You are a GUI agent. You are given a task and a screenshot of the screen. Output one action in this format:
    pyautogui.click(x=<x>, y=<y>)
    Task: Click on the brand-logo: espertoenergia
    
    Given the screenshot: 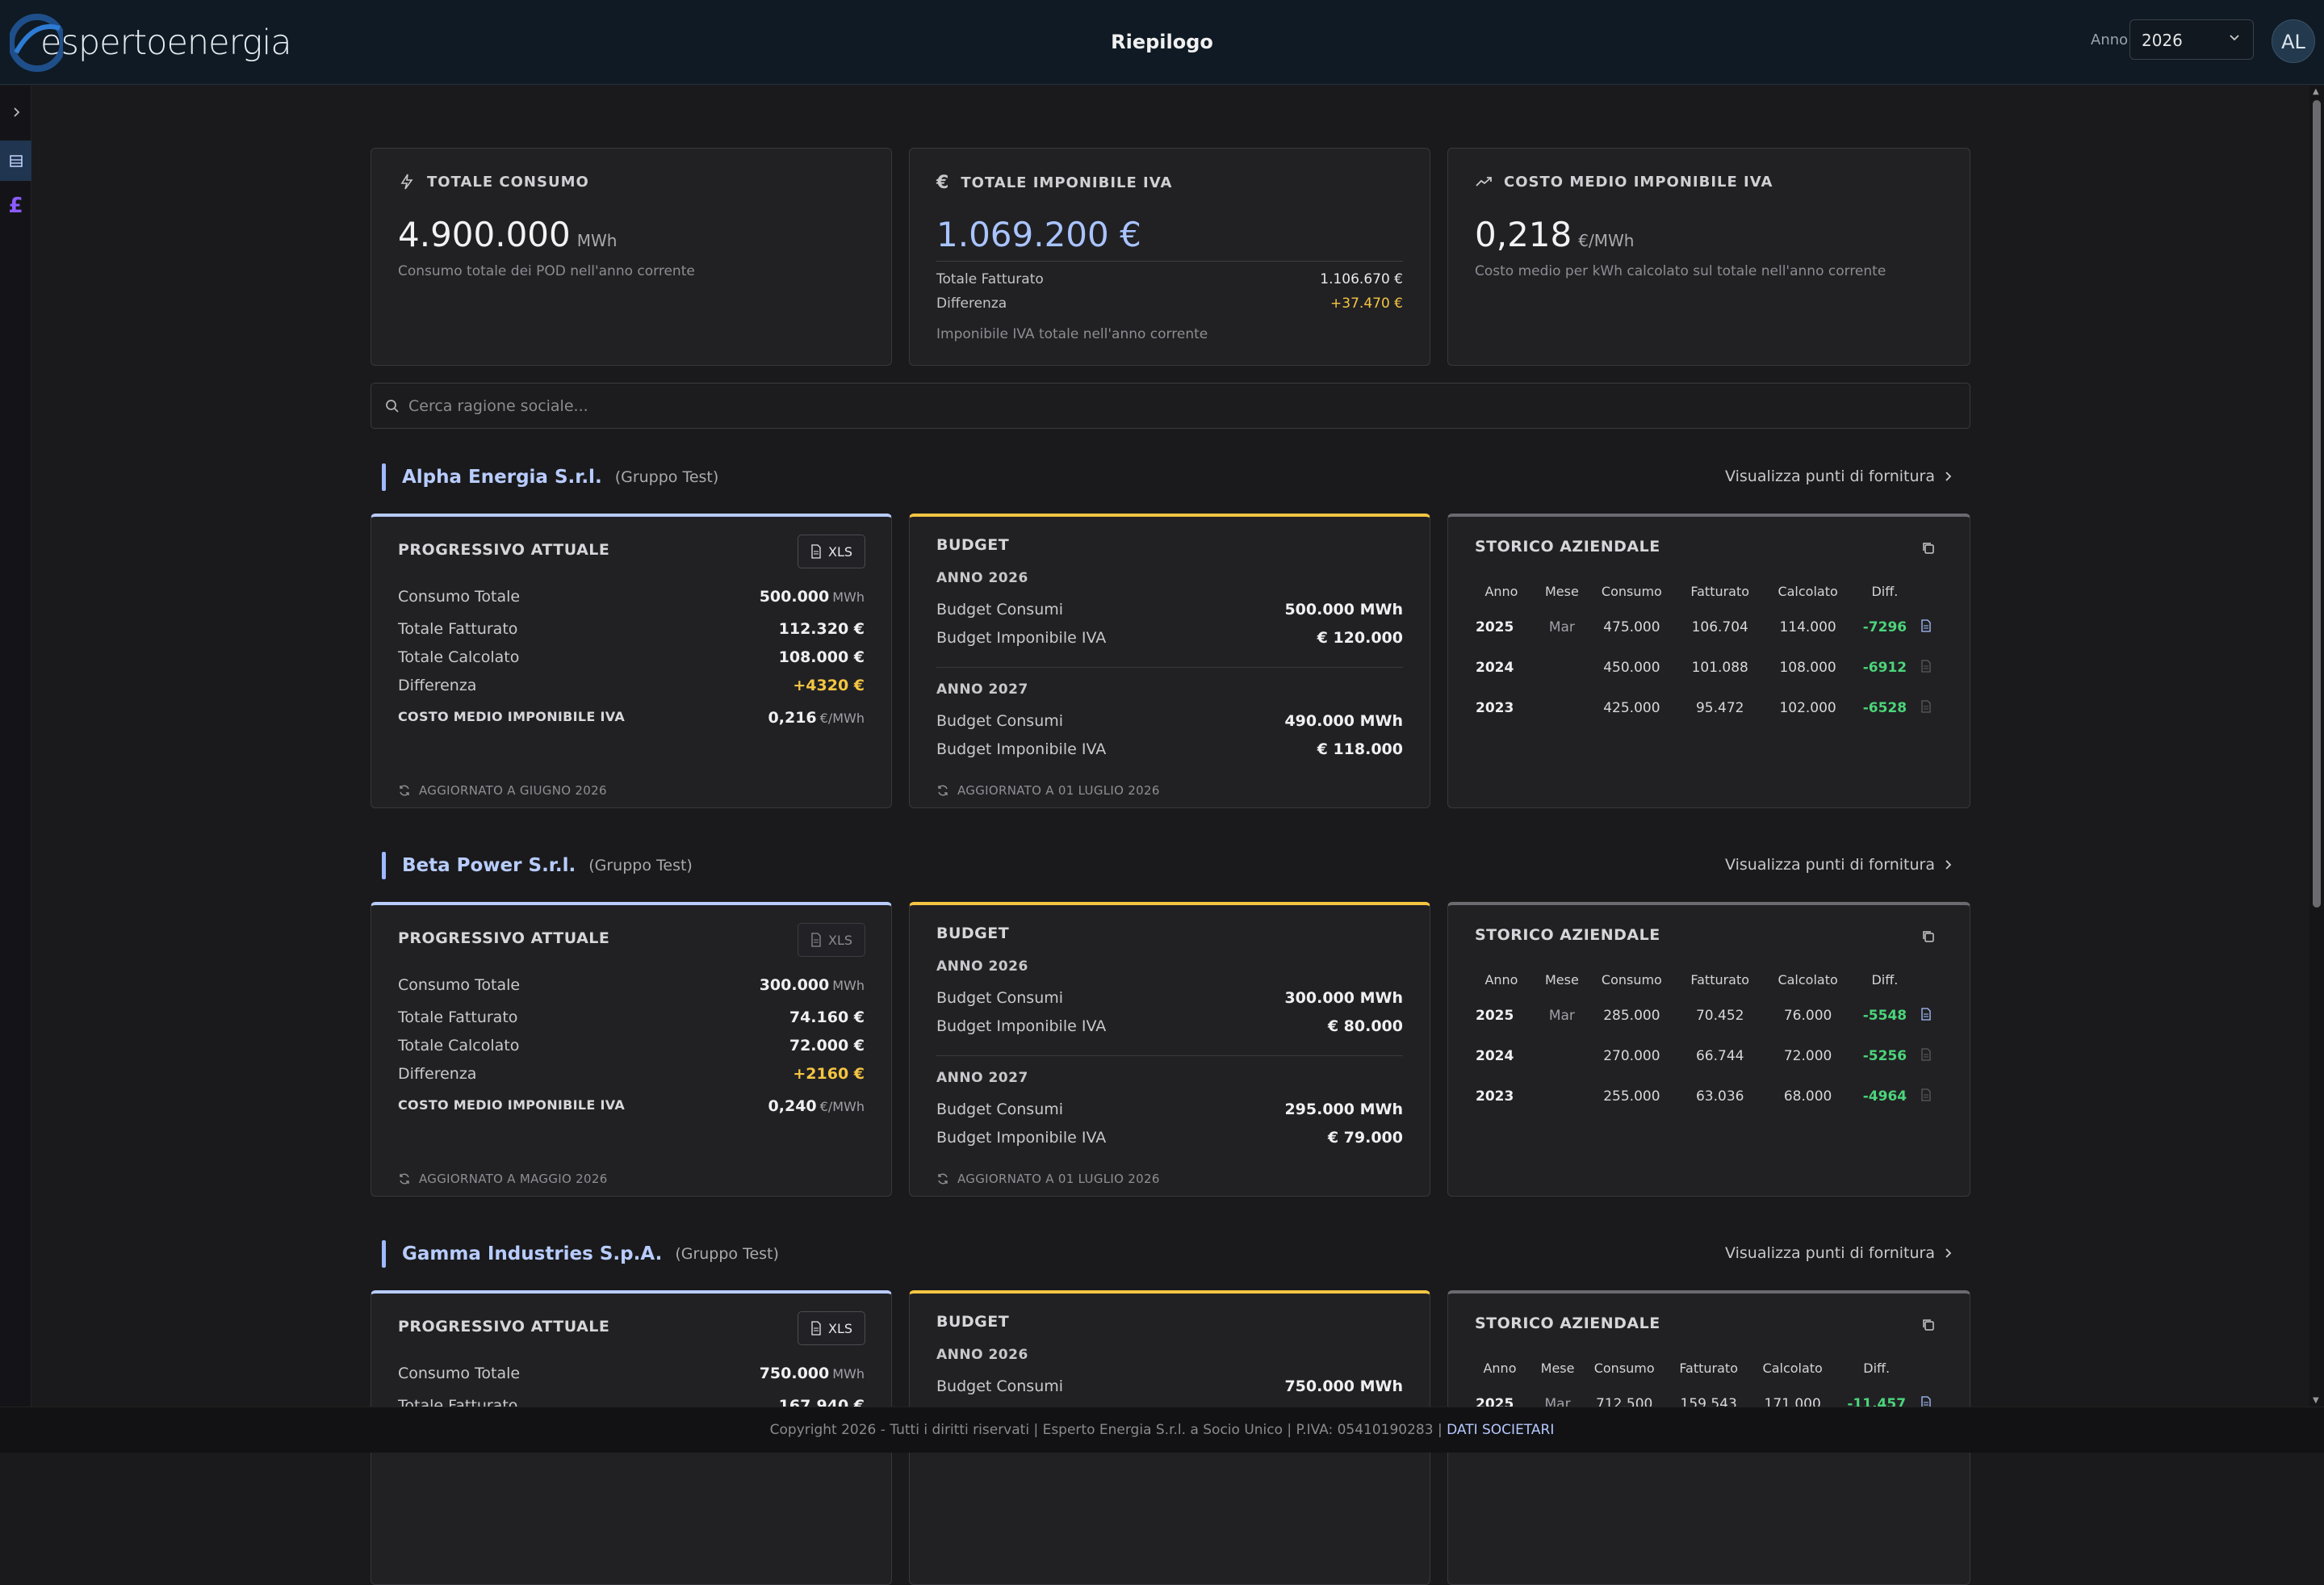 What is the action you would take?
    pyautogui.click(x=151, y=42)
    